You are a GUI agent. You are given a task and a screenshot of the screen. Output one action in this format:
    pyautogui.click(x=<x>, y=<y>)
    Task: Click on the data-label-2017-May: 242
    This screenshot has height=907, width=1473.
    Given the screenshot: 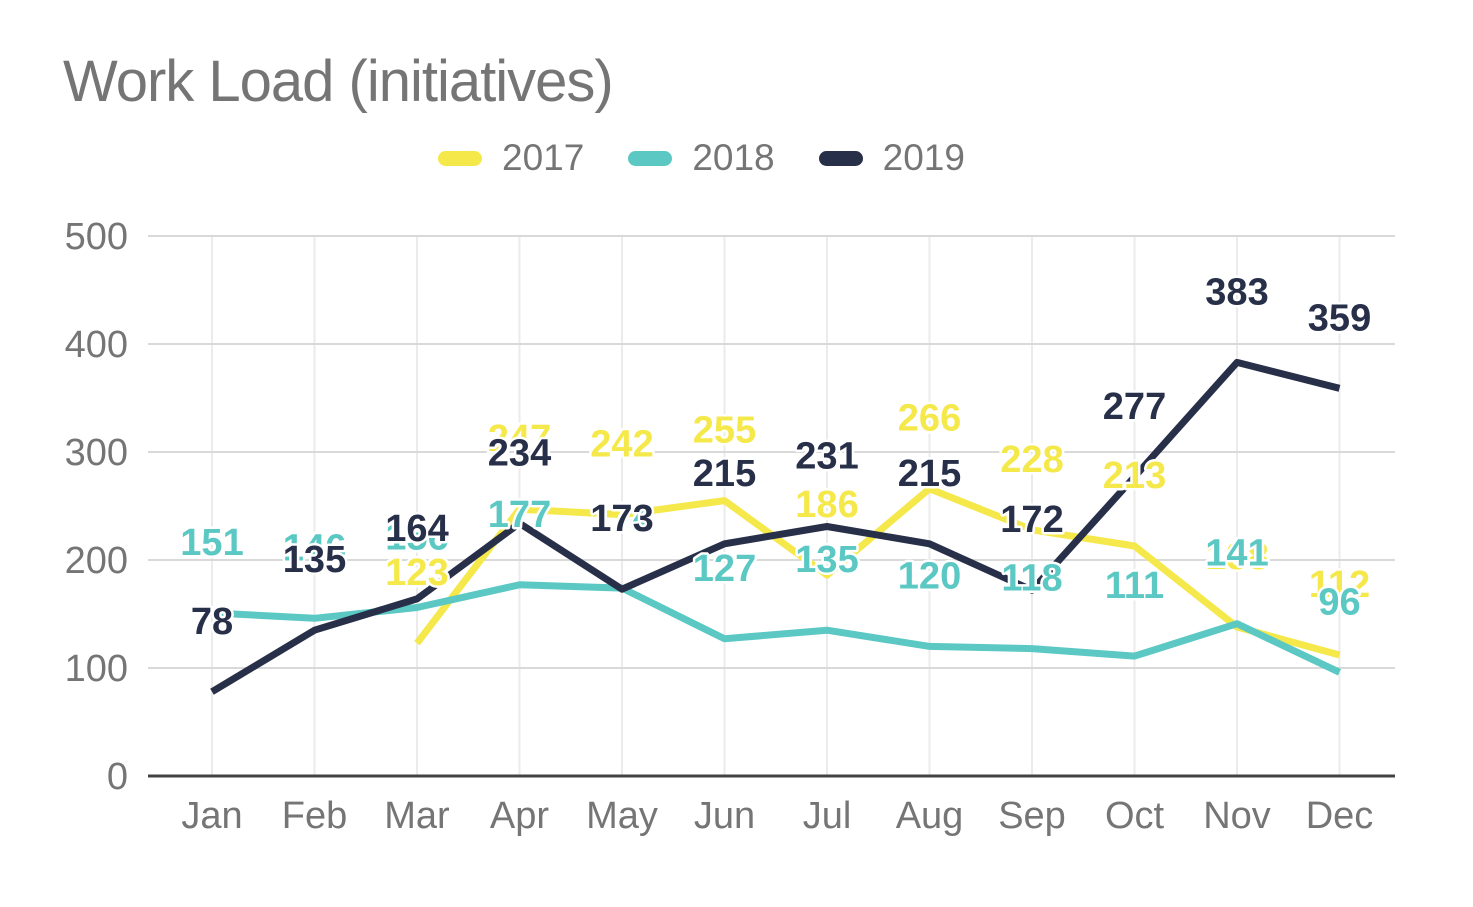 What is the action you would take?
    pyautogui.click(x=621, y=445)
    